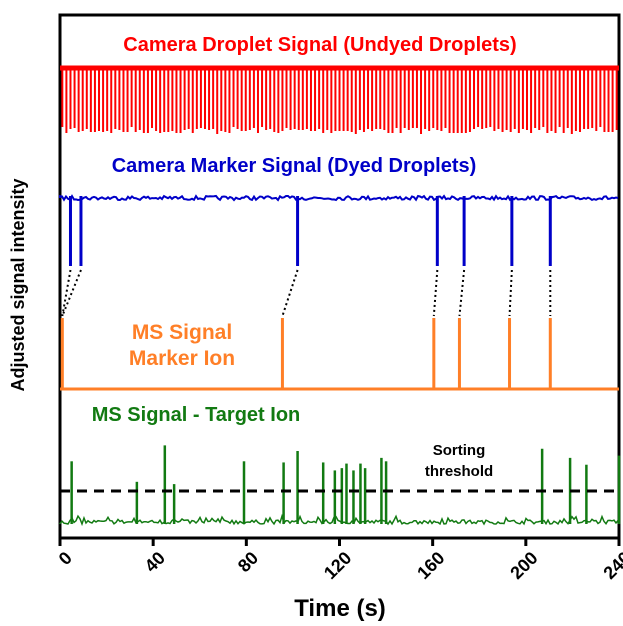 Image resolution: width=623 pixels, height=626 pixels. What do you see at coordinates (337, 565) in the screenshot?
I see `x-tick-label: 120` at bounding box center [337, 565].